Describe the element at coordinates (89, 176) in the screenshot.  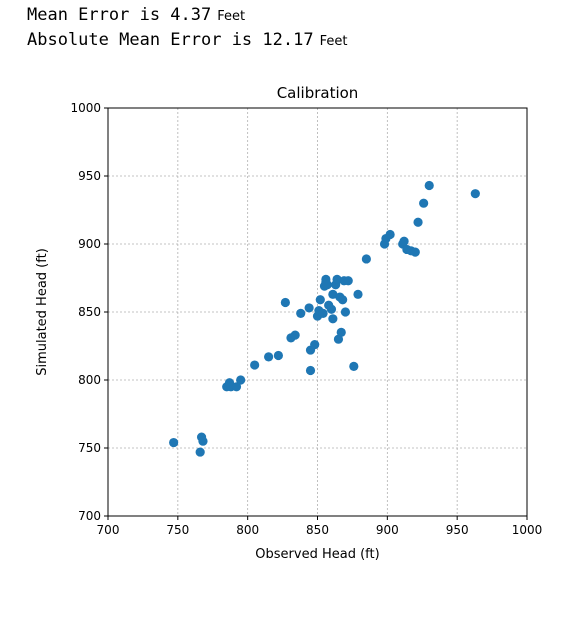
I see `y-tick-label: 950` at that location.